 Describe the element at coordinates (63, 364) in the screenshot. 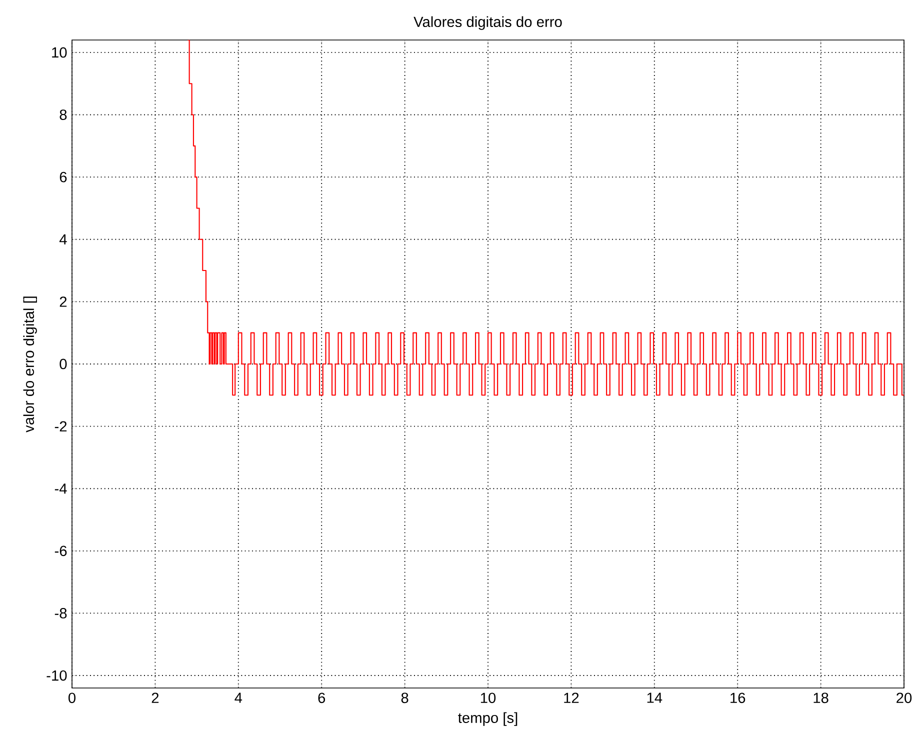

I see `y-tick-label: 0` at that location.